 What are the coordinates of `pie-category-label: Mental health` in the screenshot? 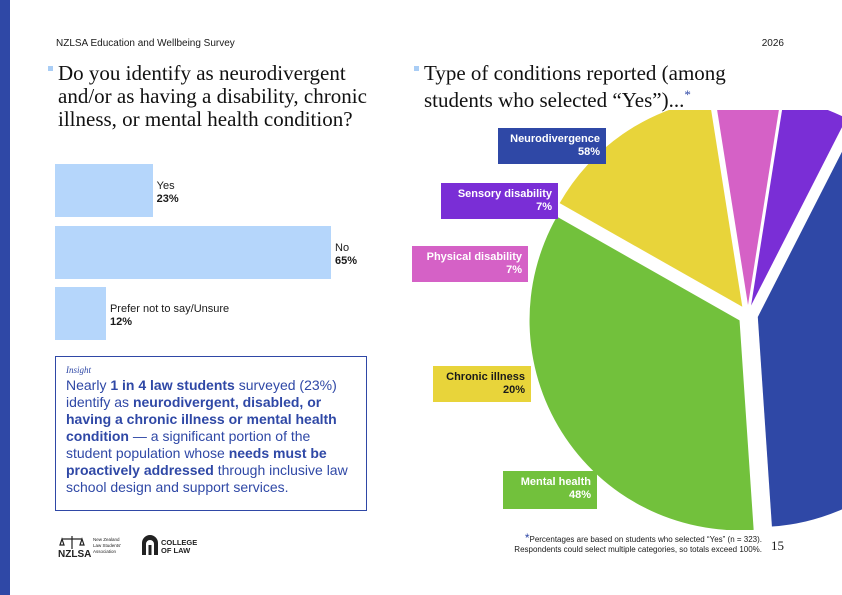 It's located at (555, 482).